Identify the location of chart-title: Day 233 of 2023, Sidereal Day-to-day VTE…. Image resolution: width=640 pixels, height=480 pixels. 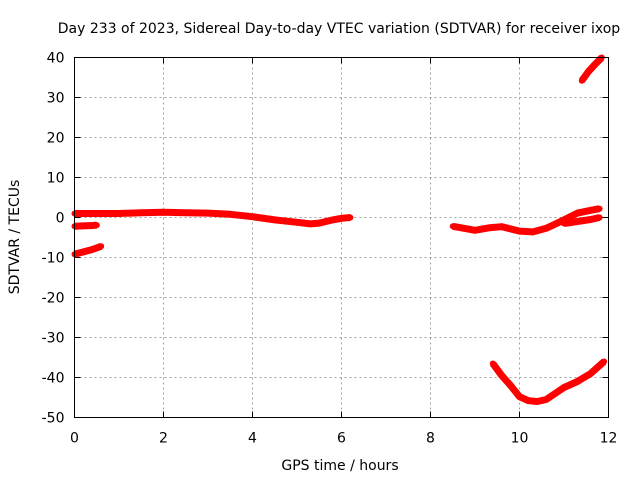
(339, 29).